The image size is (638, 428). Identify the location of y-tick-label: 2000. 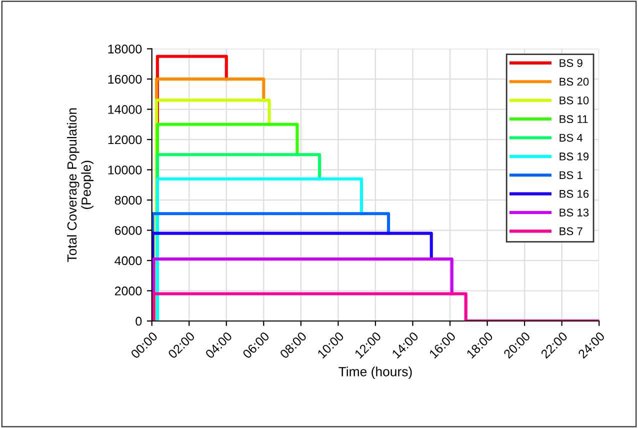
(128, 291).